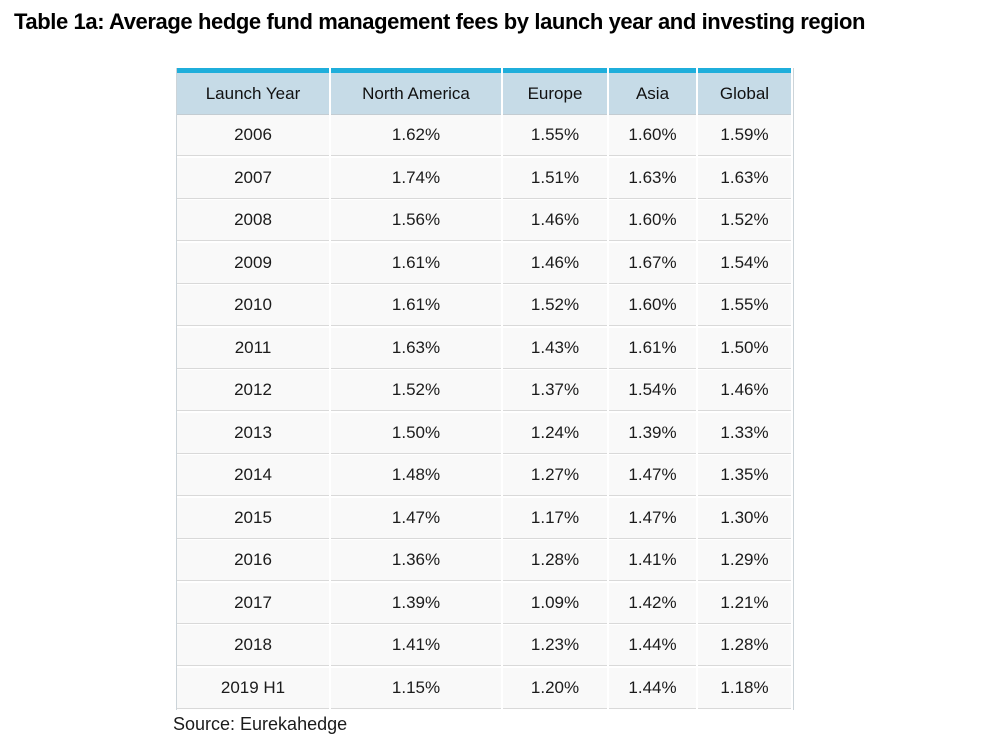 The height and width of the screenshot is (741, 983). Describe the element at coordinates (253, 135) in the screenshot. I see `launch-year-cell: 2006` at that location.